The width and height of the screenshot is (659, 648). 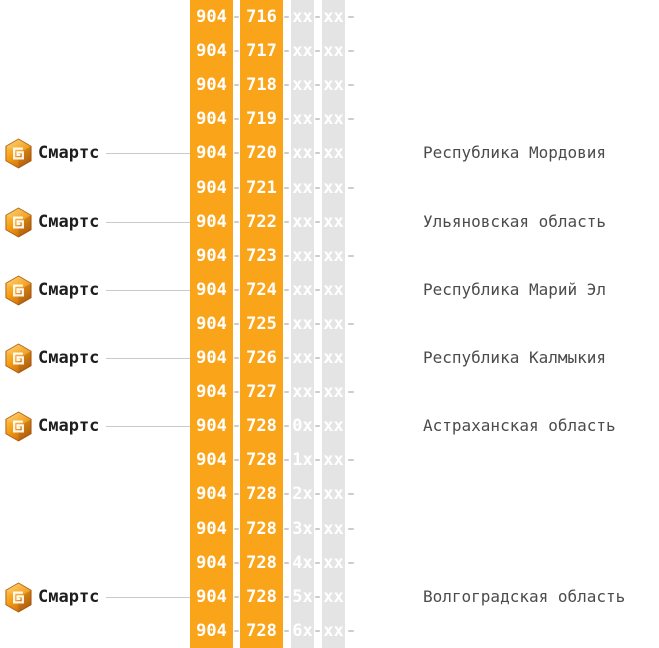 I want to click on region-label: Волгоградская область, so click(x=524, y=596).